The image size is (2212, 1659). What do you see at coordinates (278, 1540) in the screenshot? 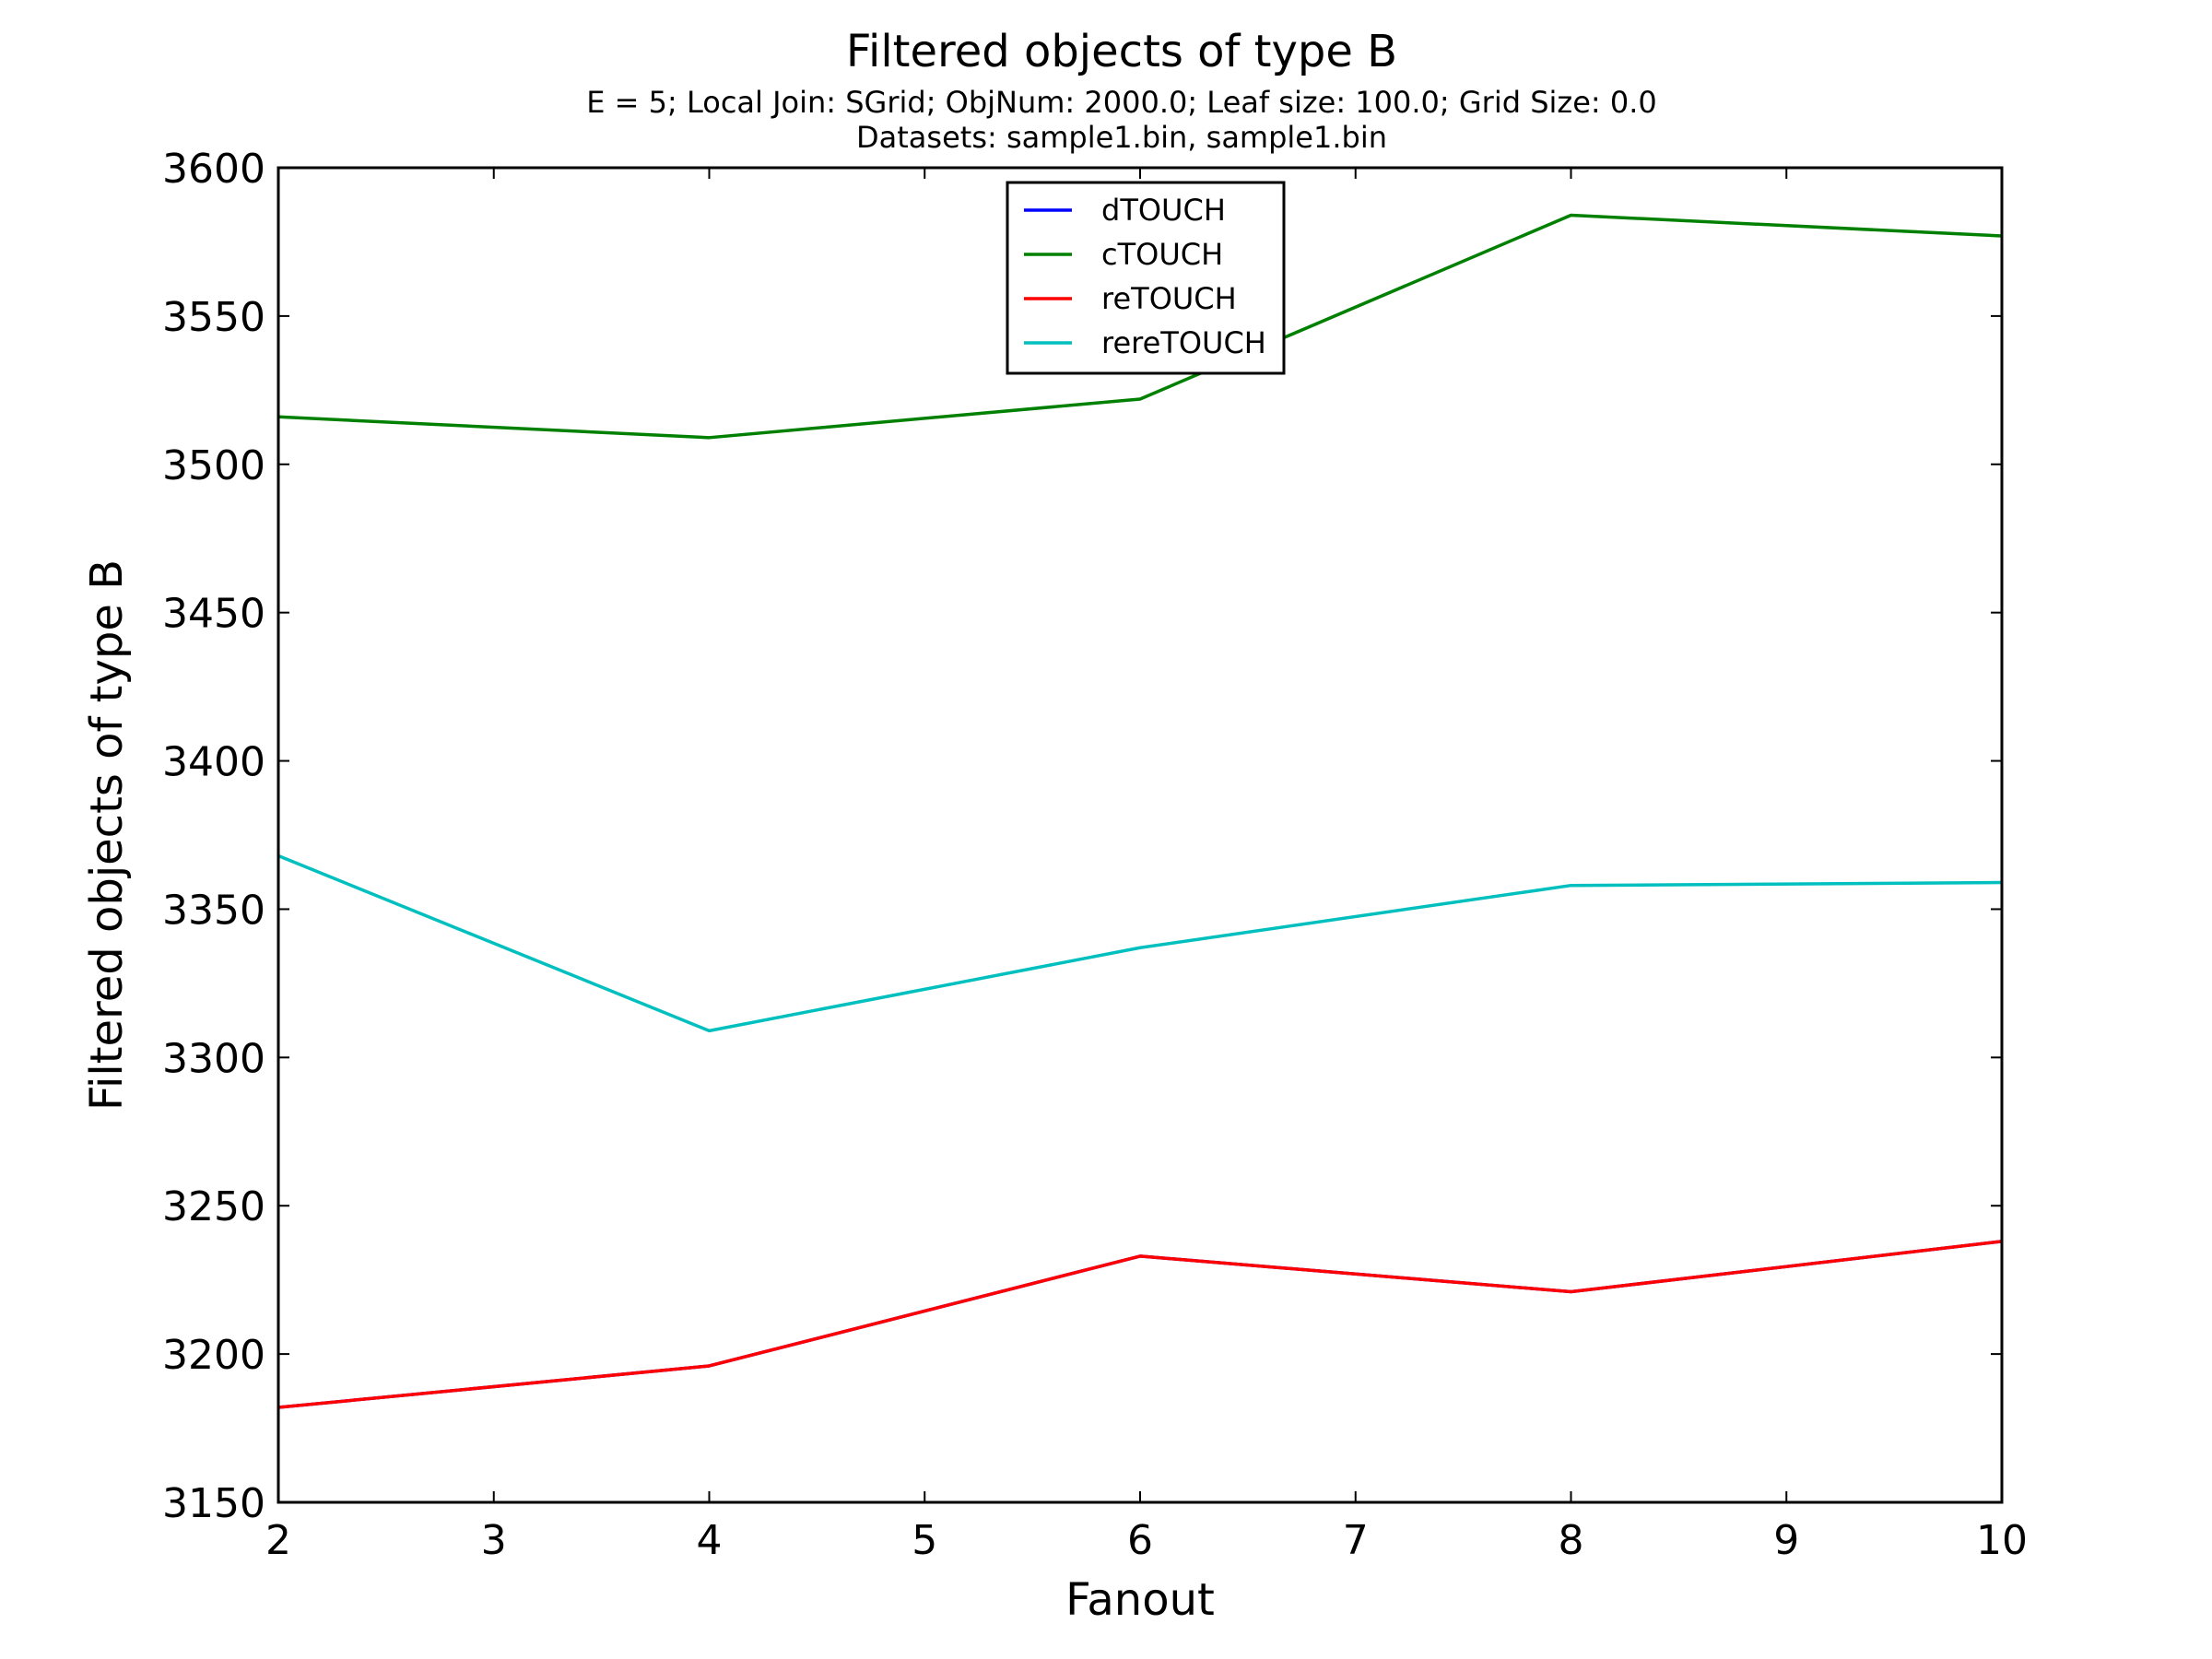
I see `x-tick-label: 2` at bounding box center [278, 1540].